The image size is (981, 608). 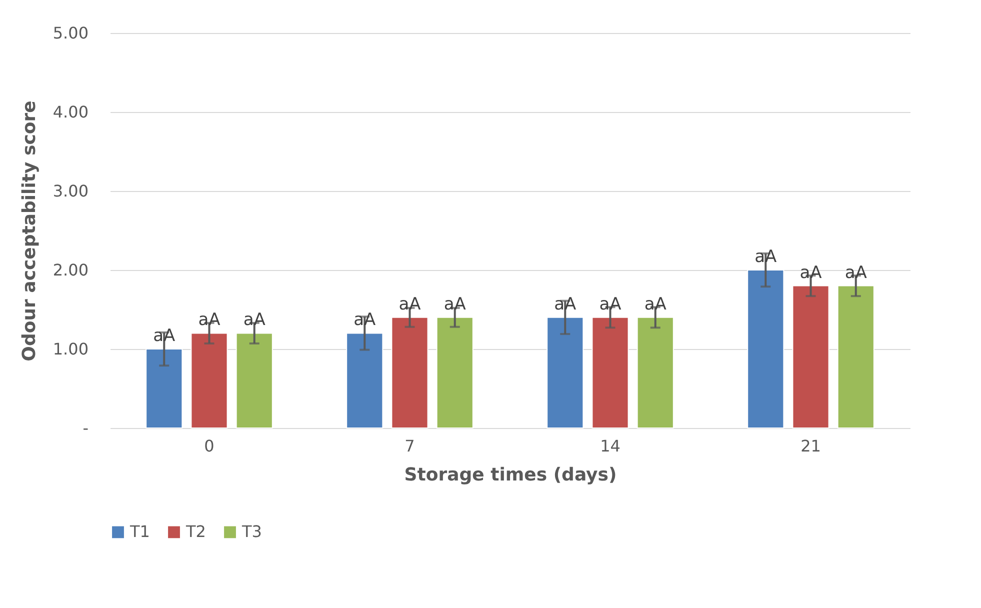 What do you see at coordinates (209, 446) in the screenshot?
I see `x-tick-label: 0` at bounding box center [209, 446].